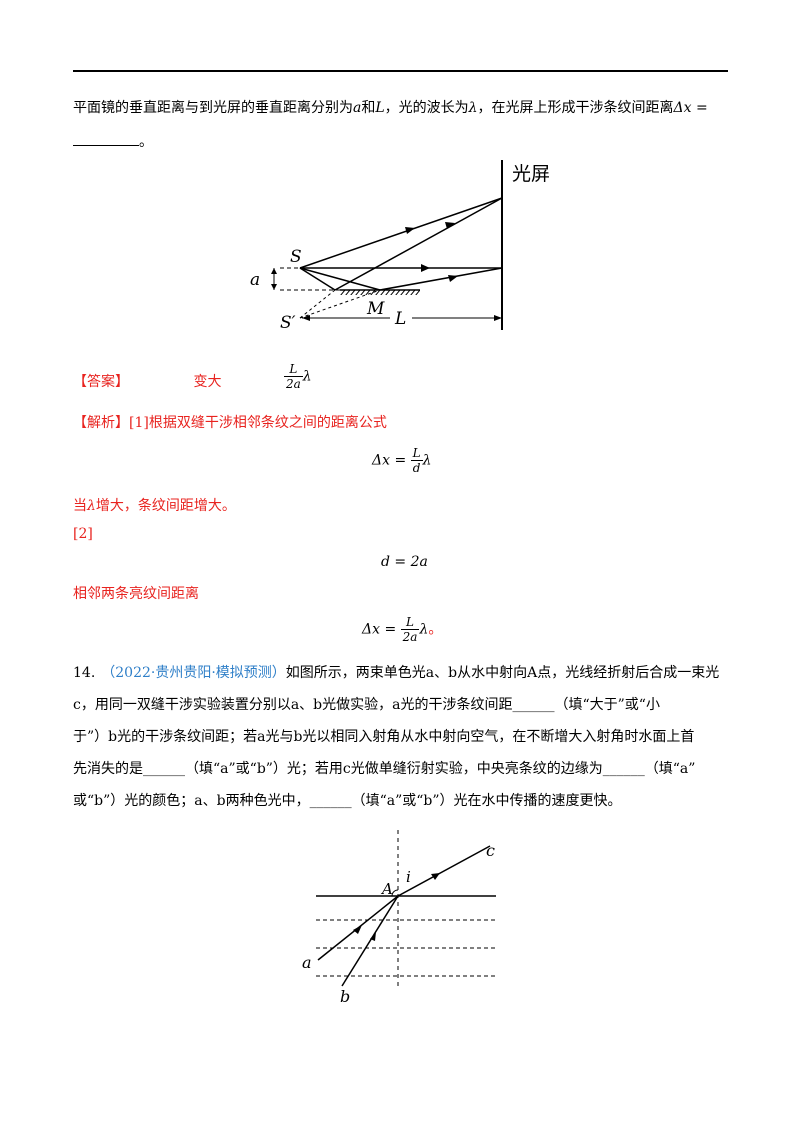 This screenshot has height=1132, width=800. I want to click on eq1-lhs: Δx =, so click(389, 460).